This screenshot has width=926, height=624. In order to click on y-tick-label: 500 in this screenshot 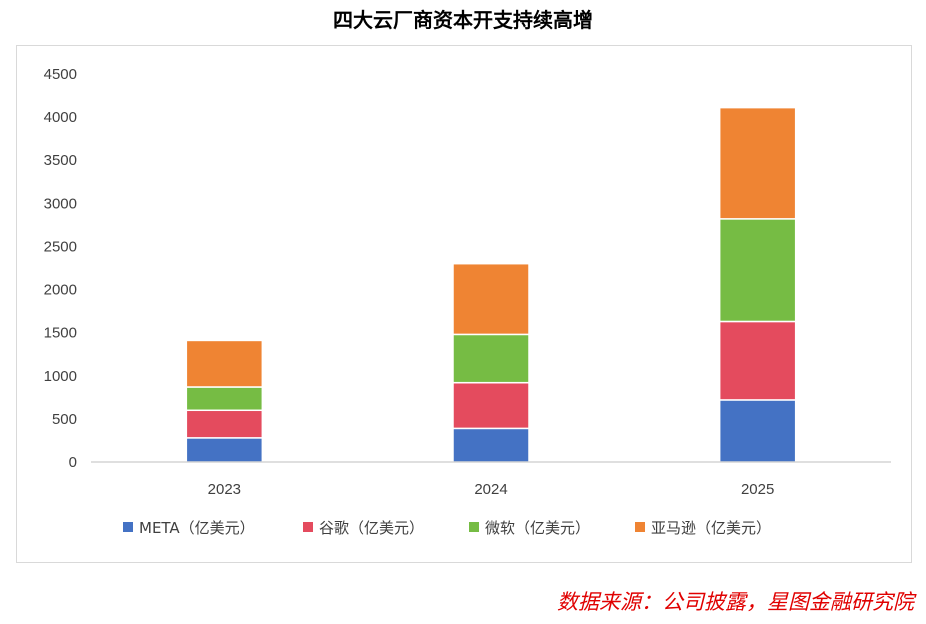, I will do `click(64, 419)`.